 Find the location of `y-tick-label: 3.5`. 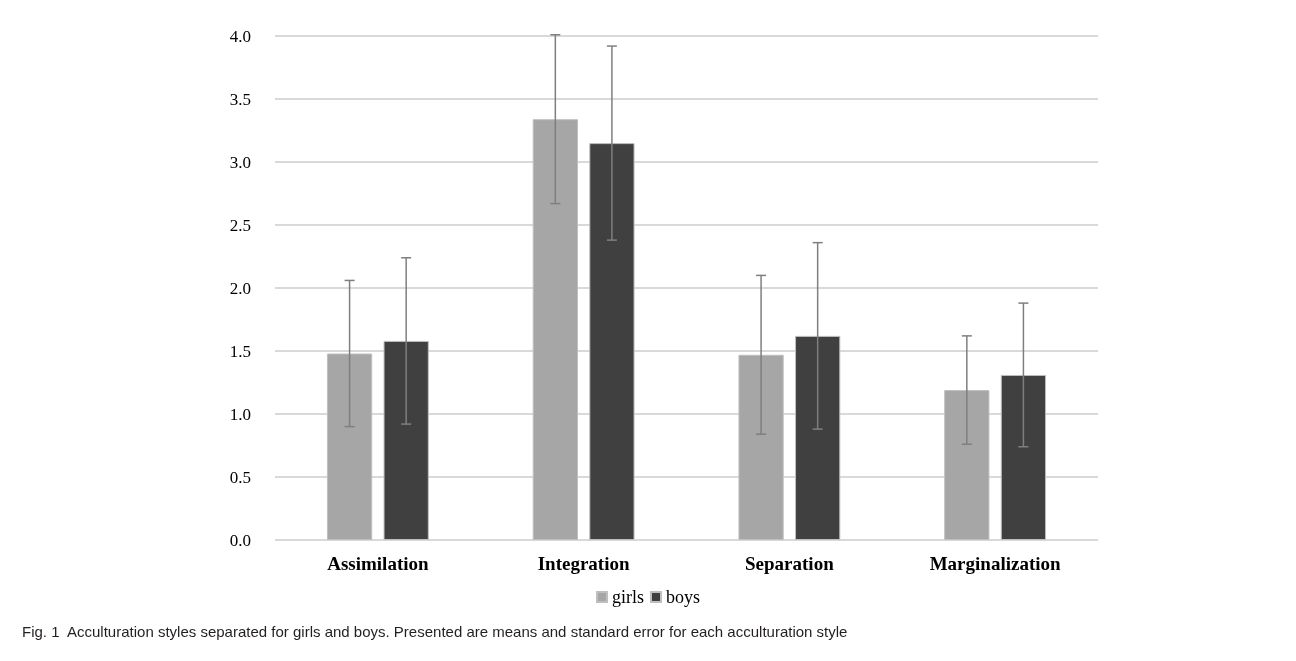

y-tick-label: 3.5 is located at coordinates (240, 99).